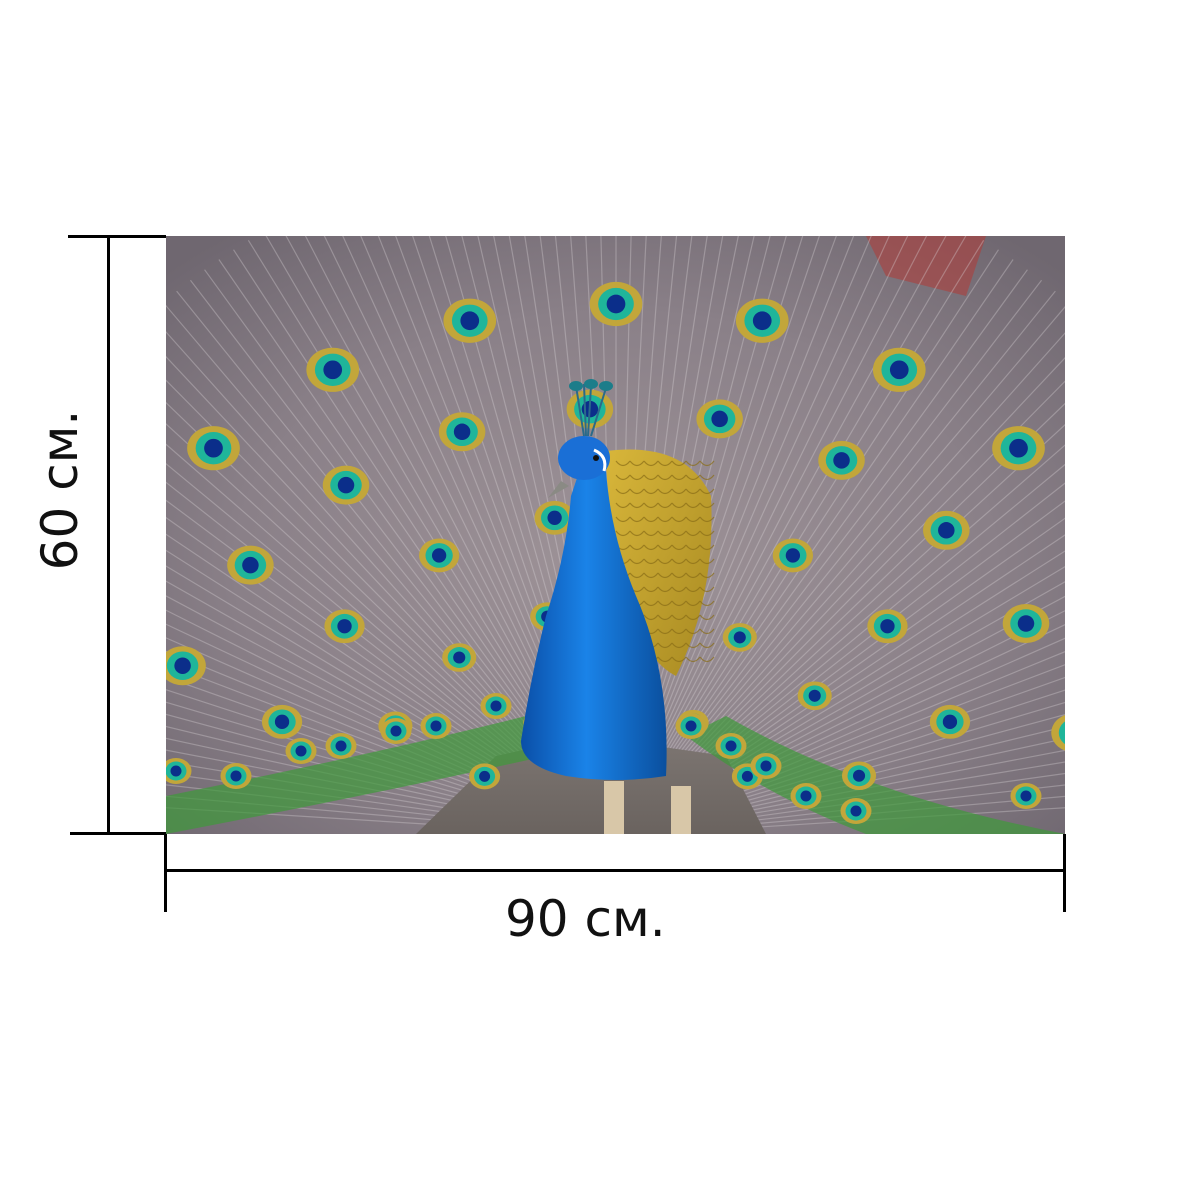 This screenshot has height=1200, width=1200. I want to click on width-dimension-label: 90 см., so click(585, 919).